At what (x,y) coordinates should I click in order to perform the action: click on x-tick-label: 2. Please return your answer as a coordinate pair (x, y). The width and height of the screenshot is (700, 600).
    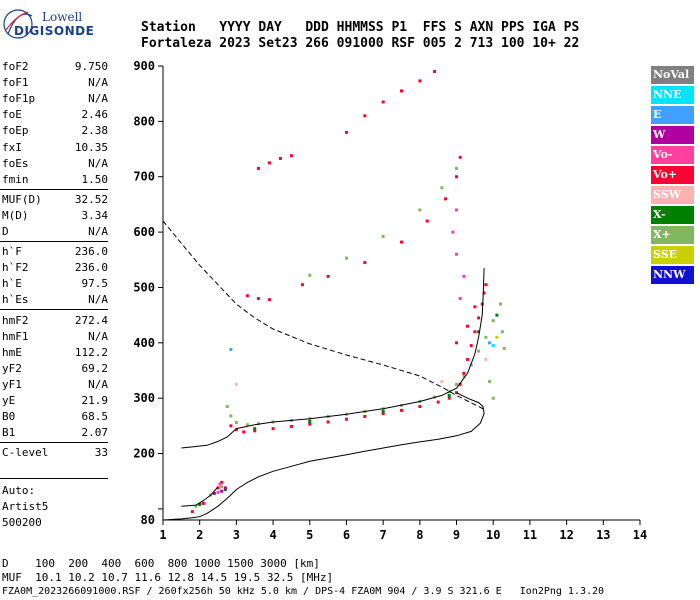
    Looking at the image, I should click on (199, 535).